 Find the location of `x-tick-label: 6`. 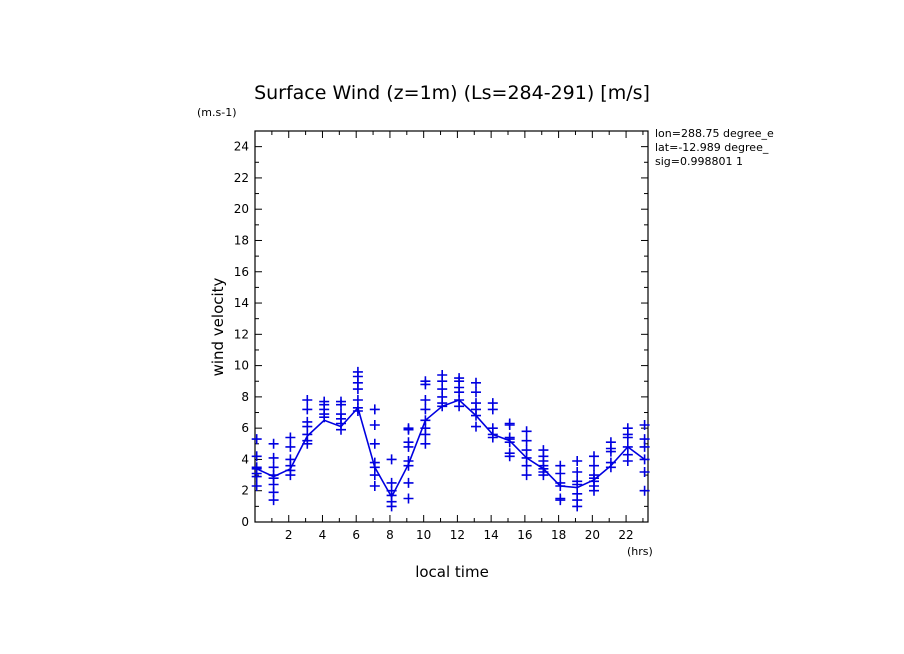

x-tick-label: 6 is located at coordinates (356, 535).